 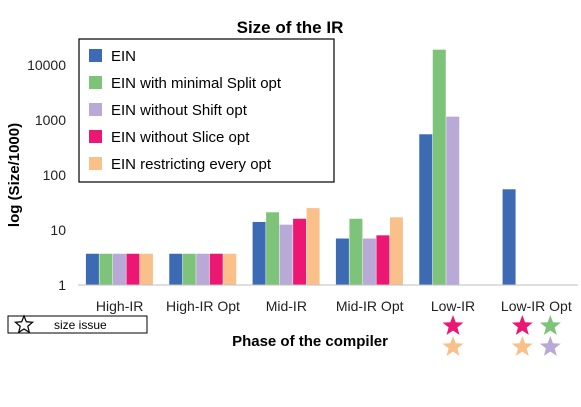 I want to click on legend-label: EIN without Shift opt, so click(x=179, y=110).